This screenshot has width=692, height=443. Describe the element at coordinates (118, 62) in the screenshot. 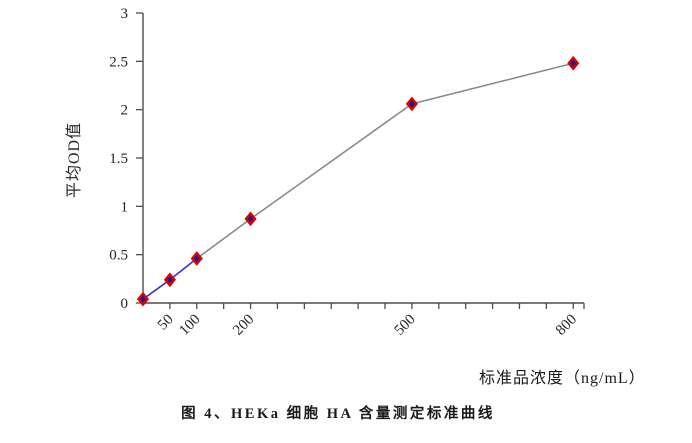

I see `y-tick-label: 2.5` at that location.